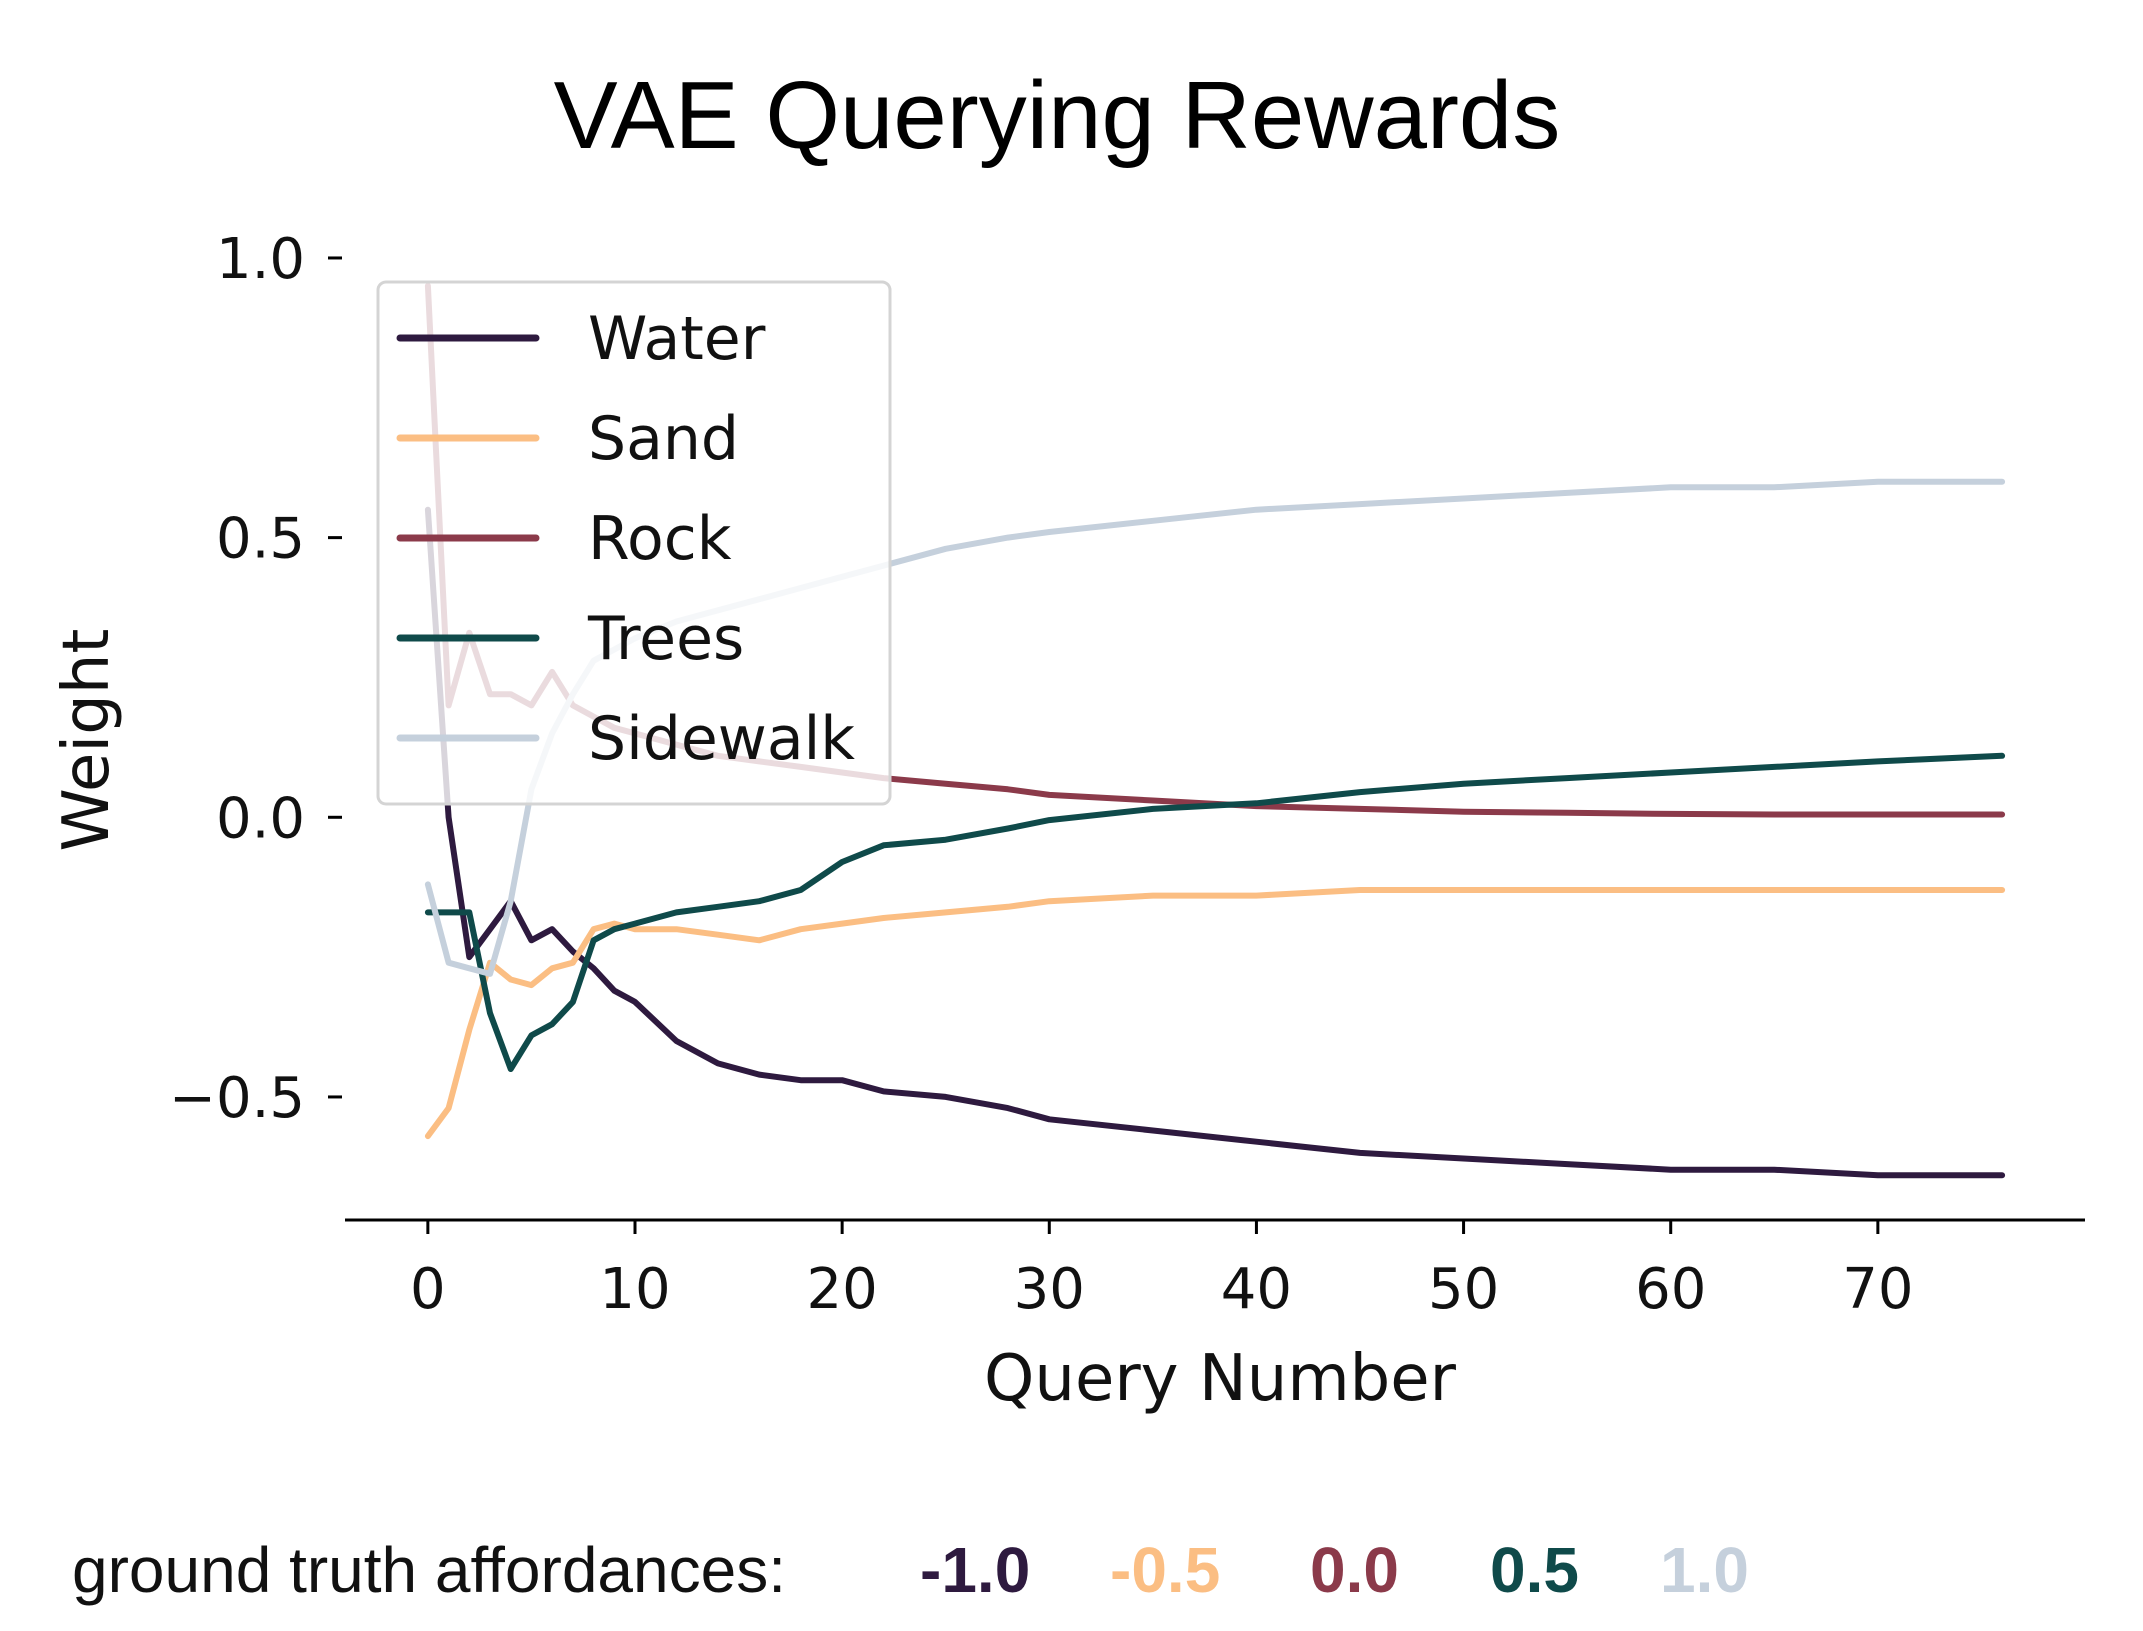 This screenshot has height=1631, width=2143. I want to click on x-tick-label: 50, so click(1463, 1289).